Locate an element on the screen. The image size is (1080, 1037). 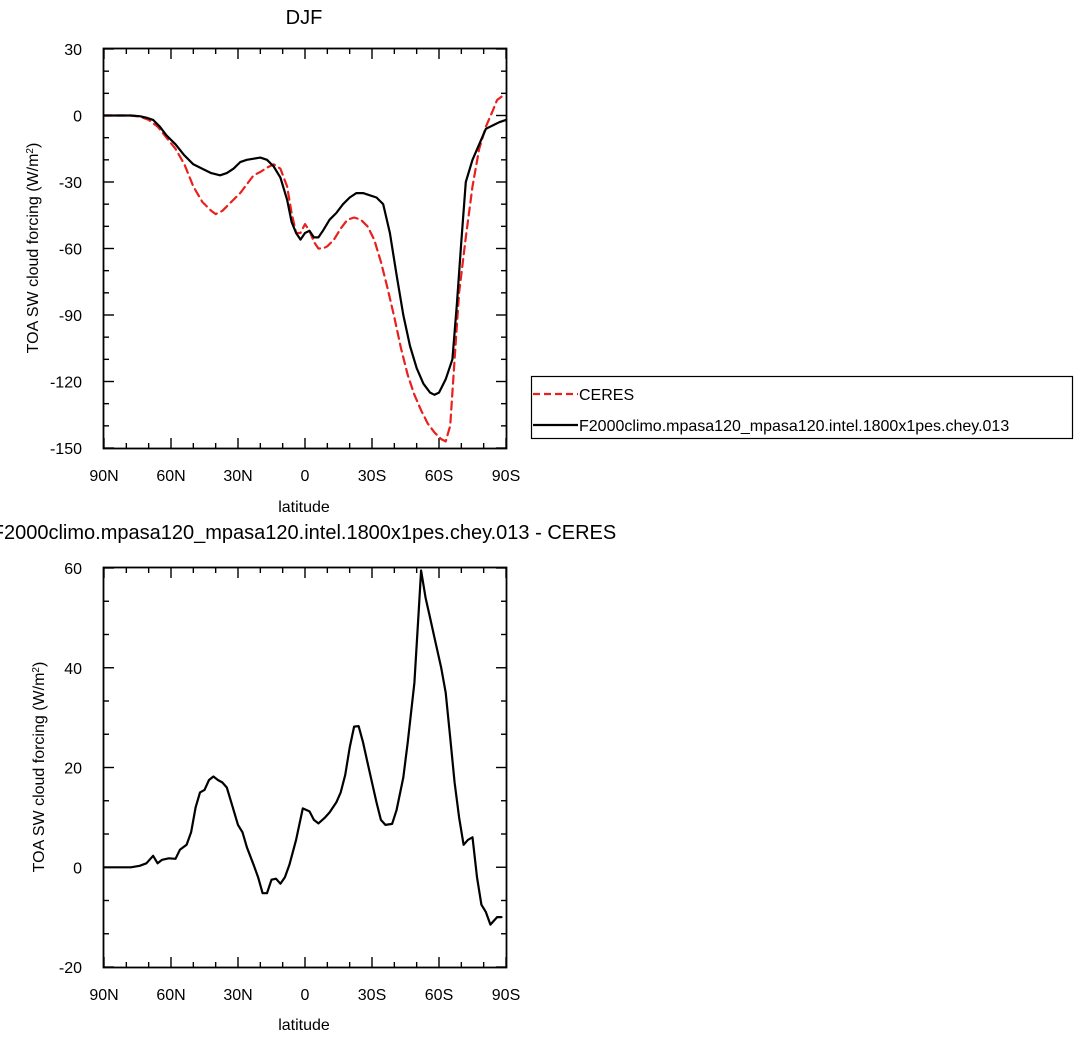
bottom-x-tick-label: 90S is located at coordinates (506, 995).